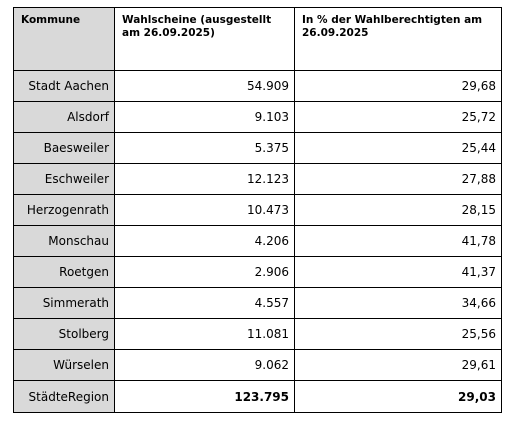 The image size is (506, 421). Describe the element at coordinates (398, 39) in the screenshot. I see `header-prozent: In % der Wahlberechtigten am 26.09.2025` at that location.